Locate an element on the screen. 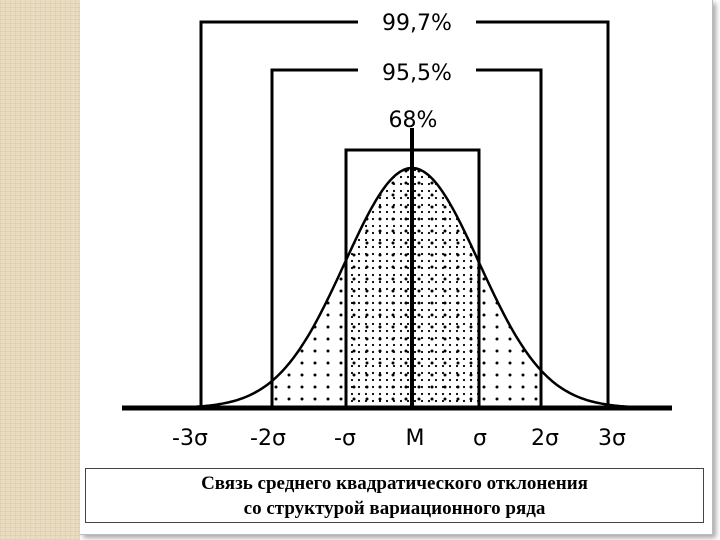  axis-label-mean: M is located at coordinates (415, 438).